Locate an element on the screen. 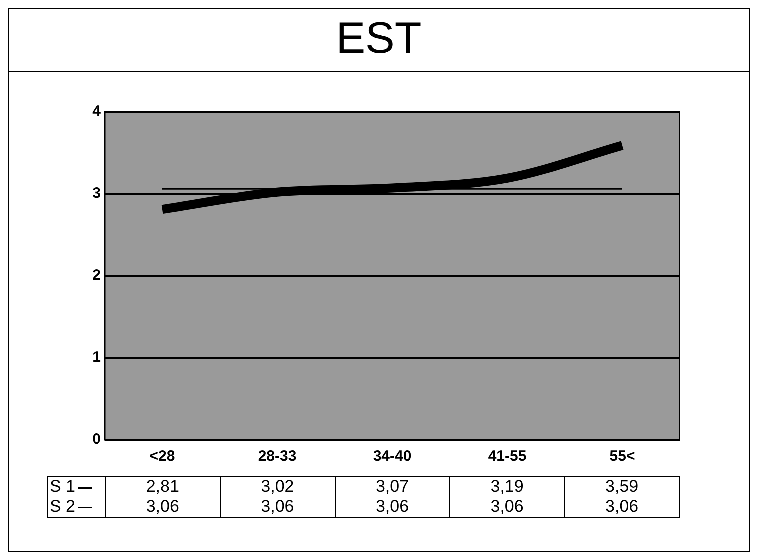 The image size is (758, 560). legend-label: S 2 is located at coordinates (63, 507).